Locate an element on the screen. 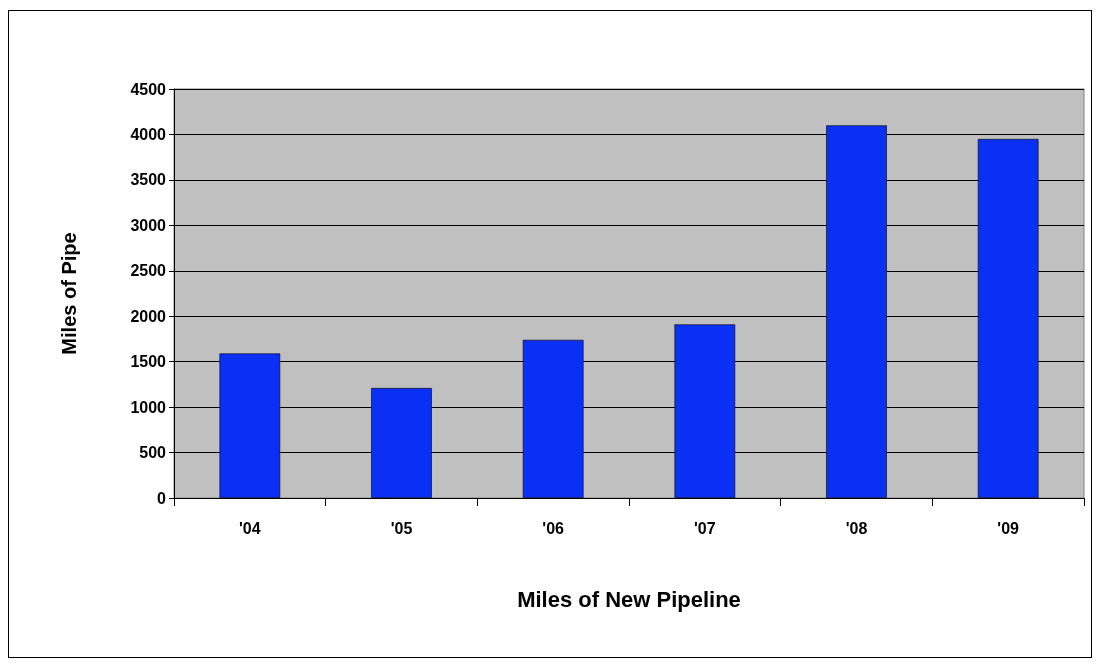 The height and width of the screenshot is (669, 1099). y-tick-label: 4500 is located at coordinates (148, 89).